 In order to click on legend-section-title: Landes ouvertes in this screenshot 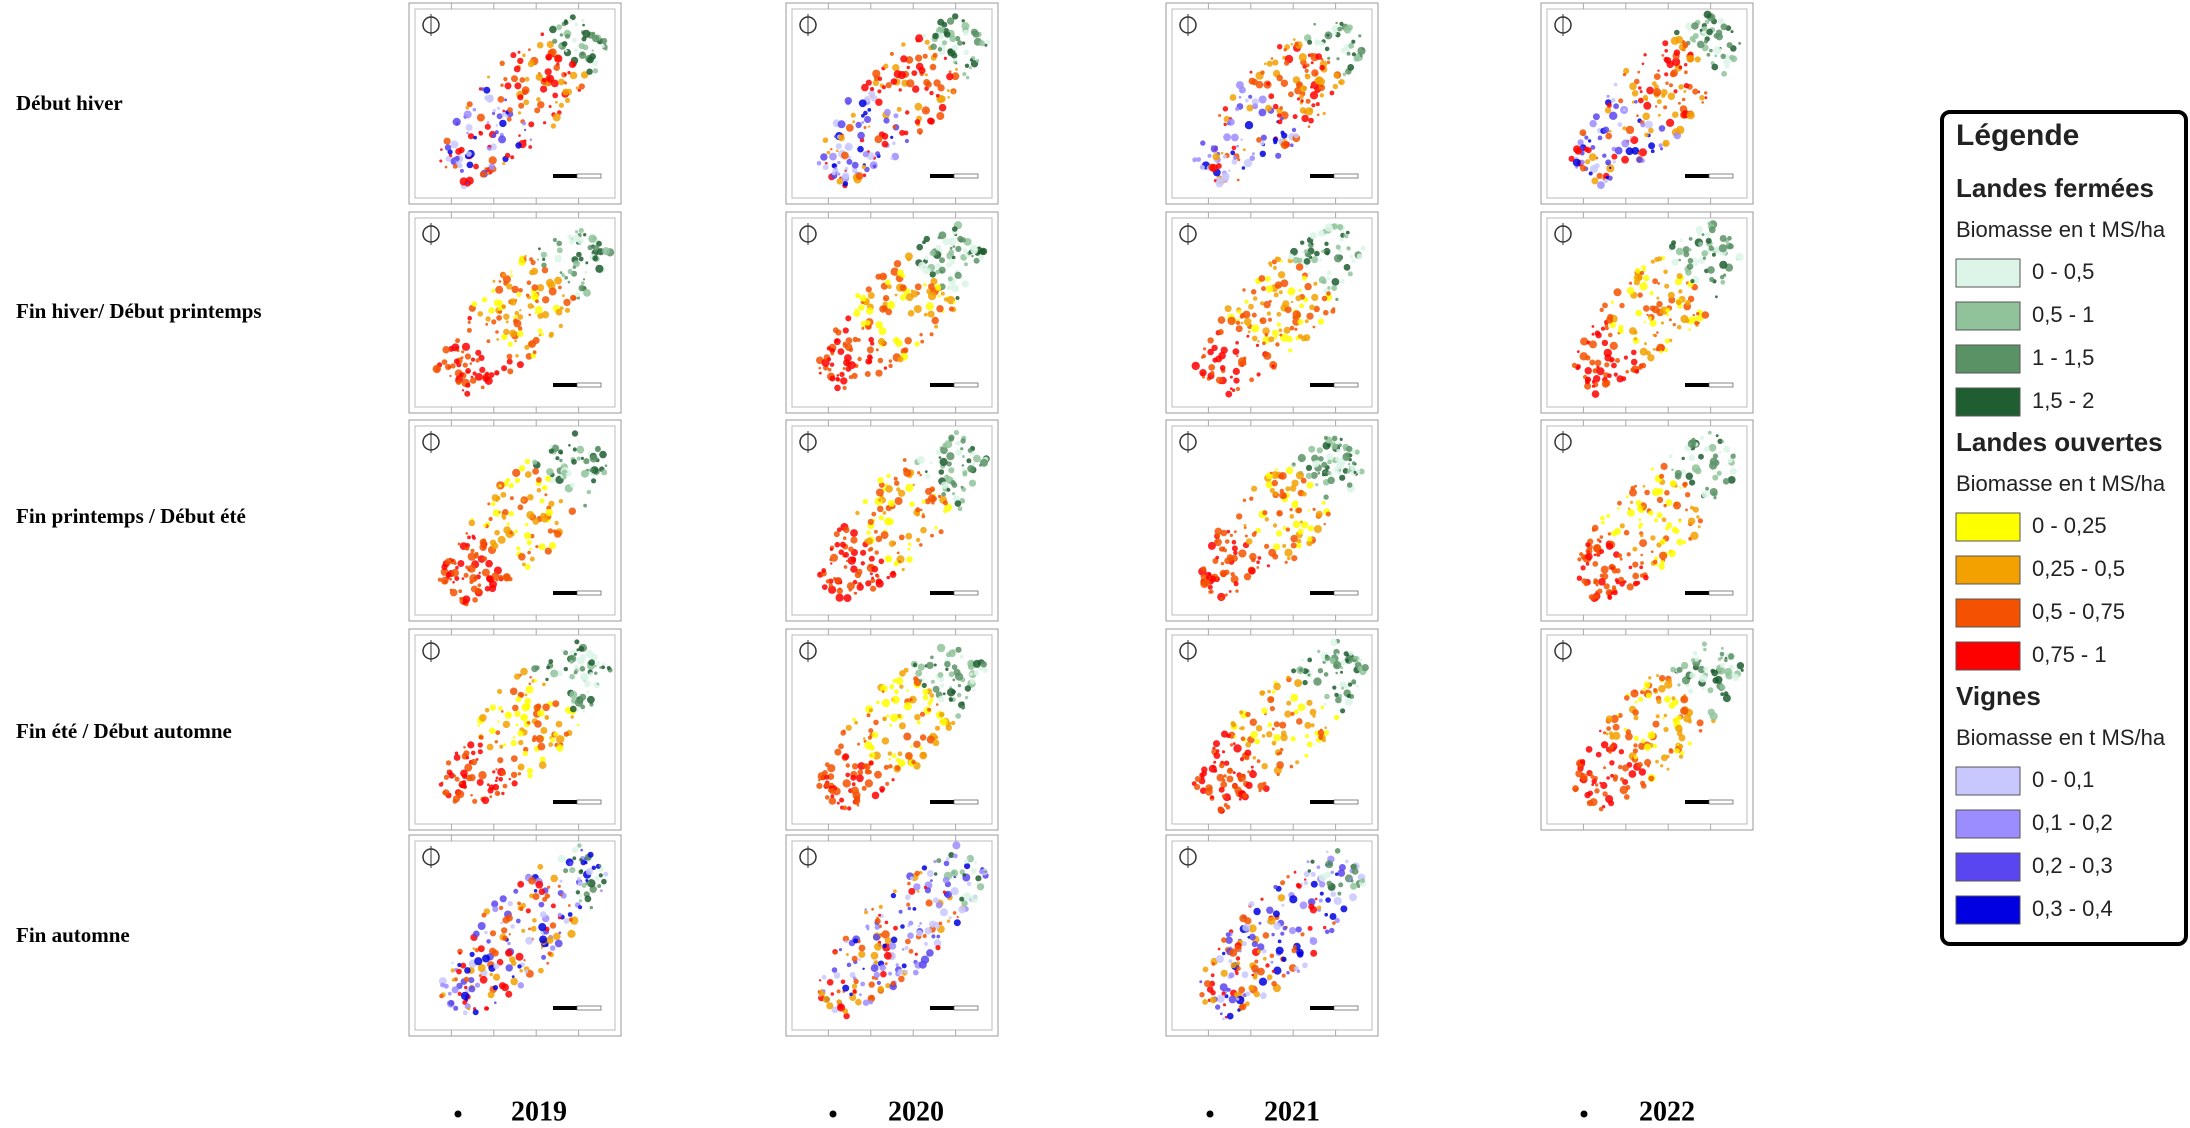, I will do `click(2059, 442)`.